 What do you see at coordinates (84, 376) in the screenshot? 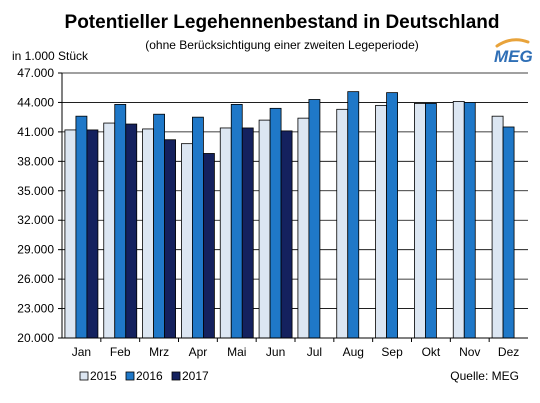
I see `legend-swatch-2015` at bounding box center [84, 376].